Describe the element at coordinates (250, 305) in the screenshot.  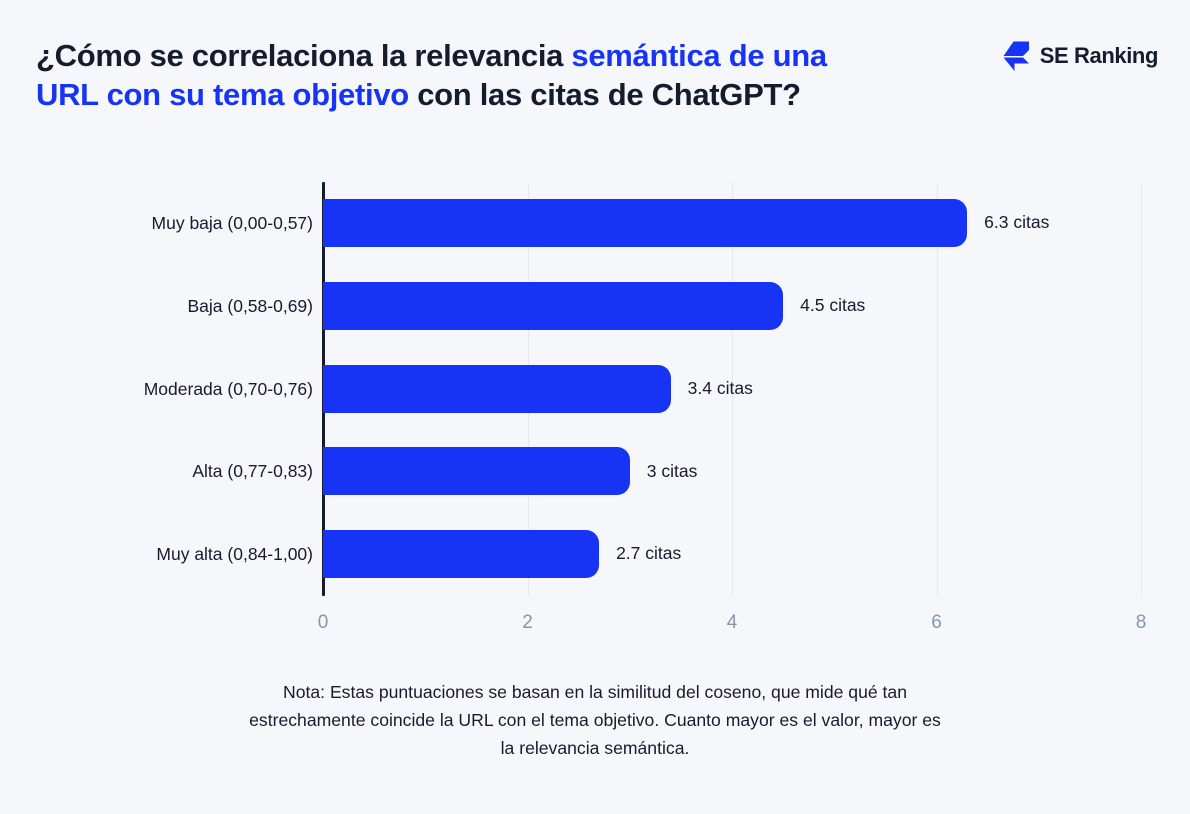
I see `y-axis-label: Baja (0,58-0,69)` at that location.